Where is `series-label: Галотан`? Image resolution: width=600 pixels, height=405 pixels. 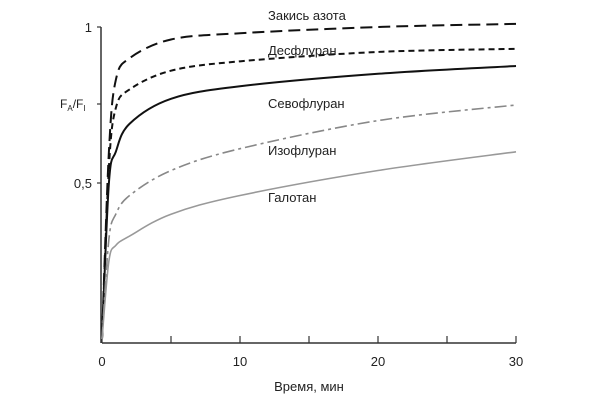 series-label: Галотан is located at coordinates (292, 197).